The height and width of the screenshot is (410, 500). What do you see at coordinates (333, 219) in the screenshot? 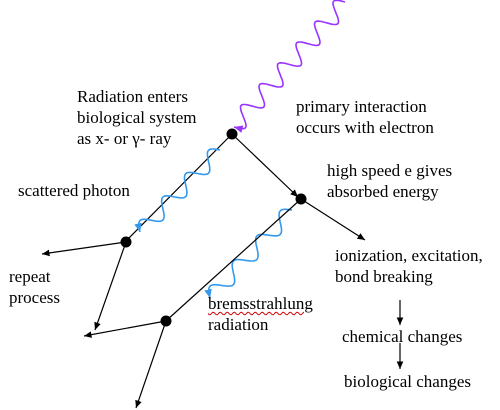
I see `electron-to-ionization-line` at bounding box center [333, 219].